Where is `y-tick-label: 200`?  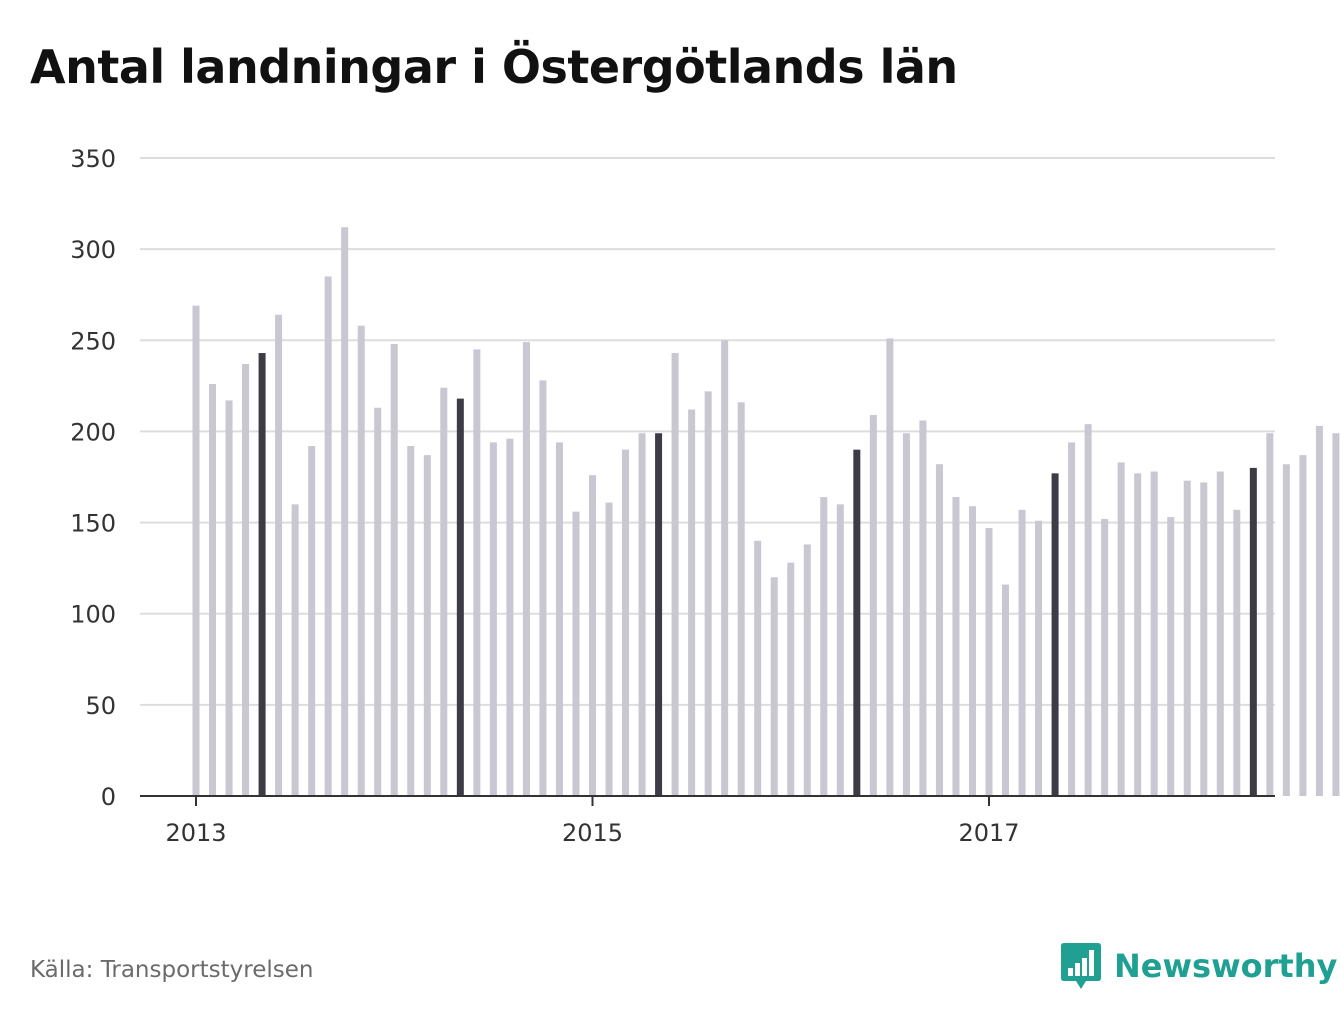
y-tick-label: 200 is located at coordinates (93, 432).